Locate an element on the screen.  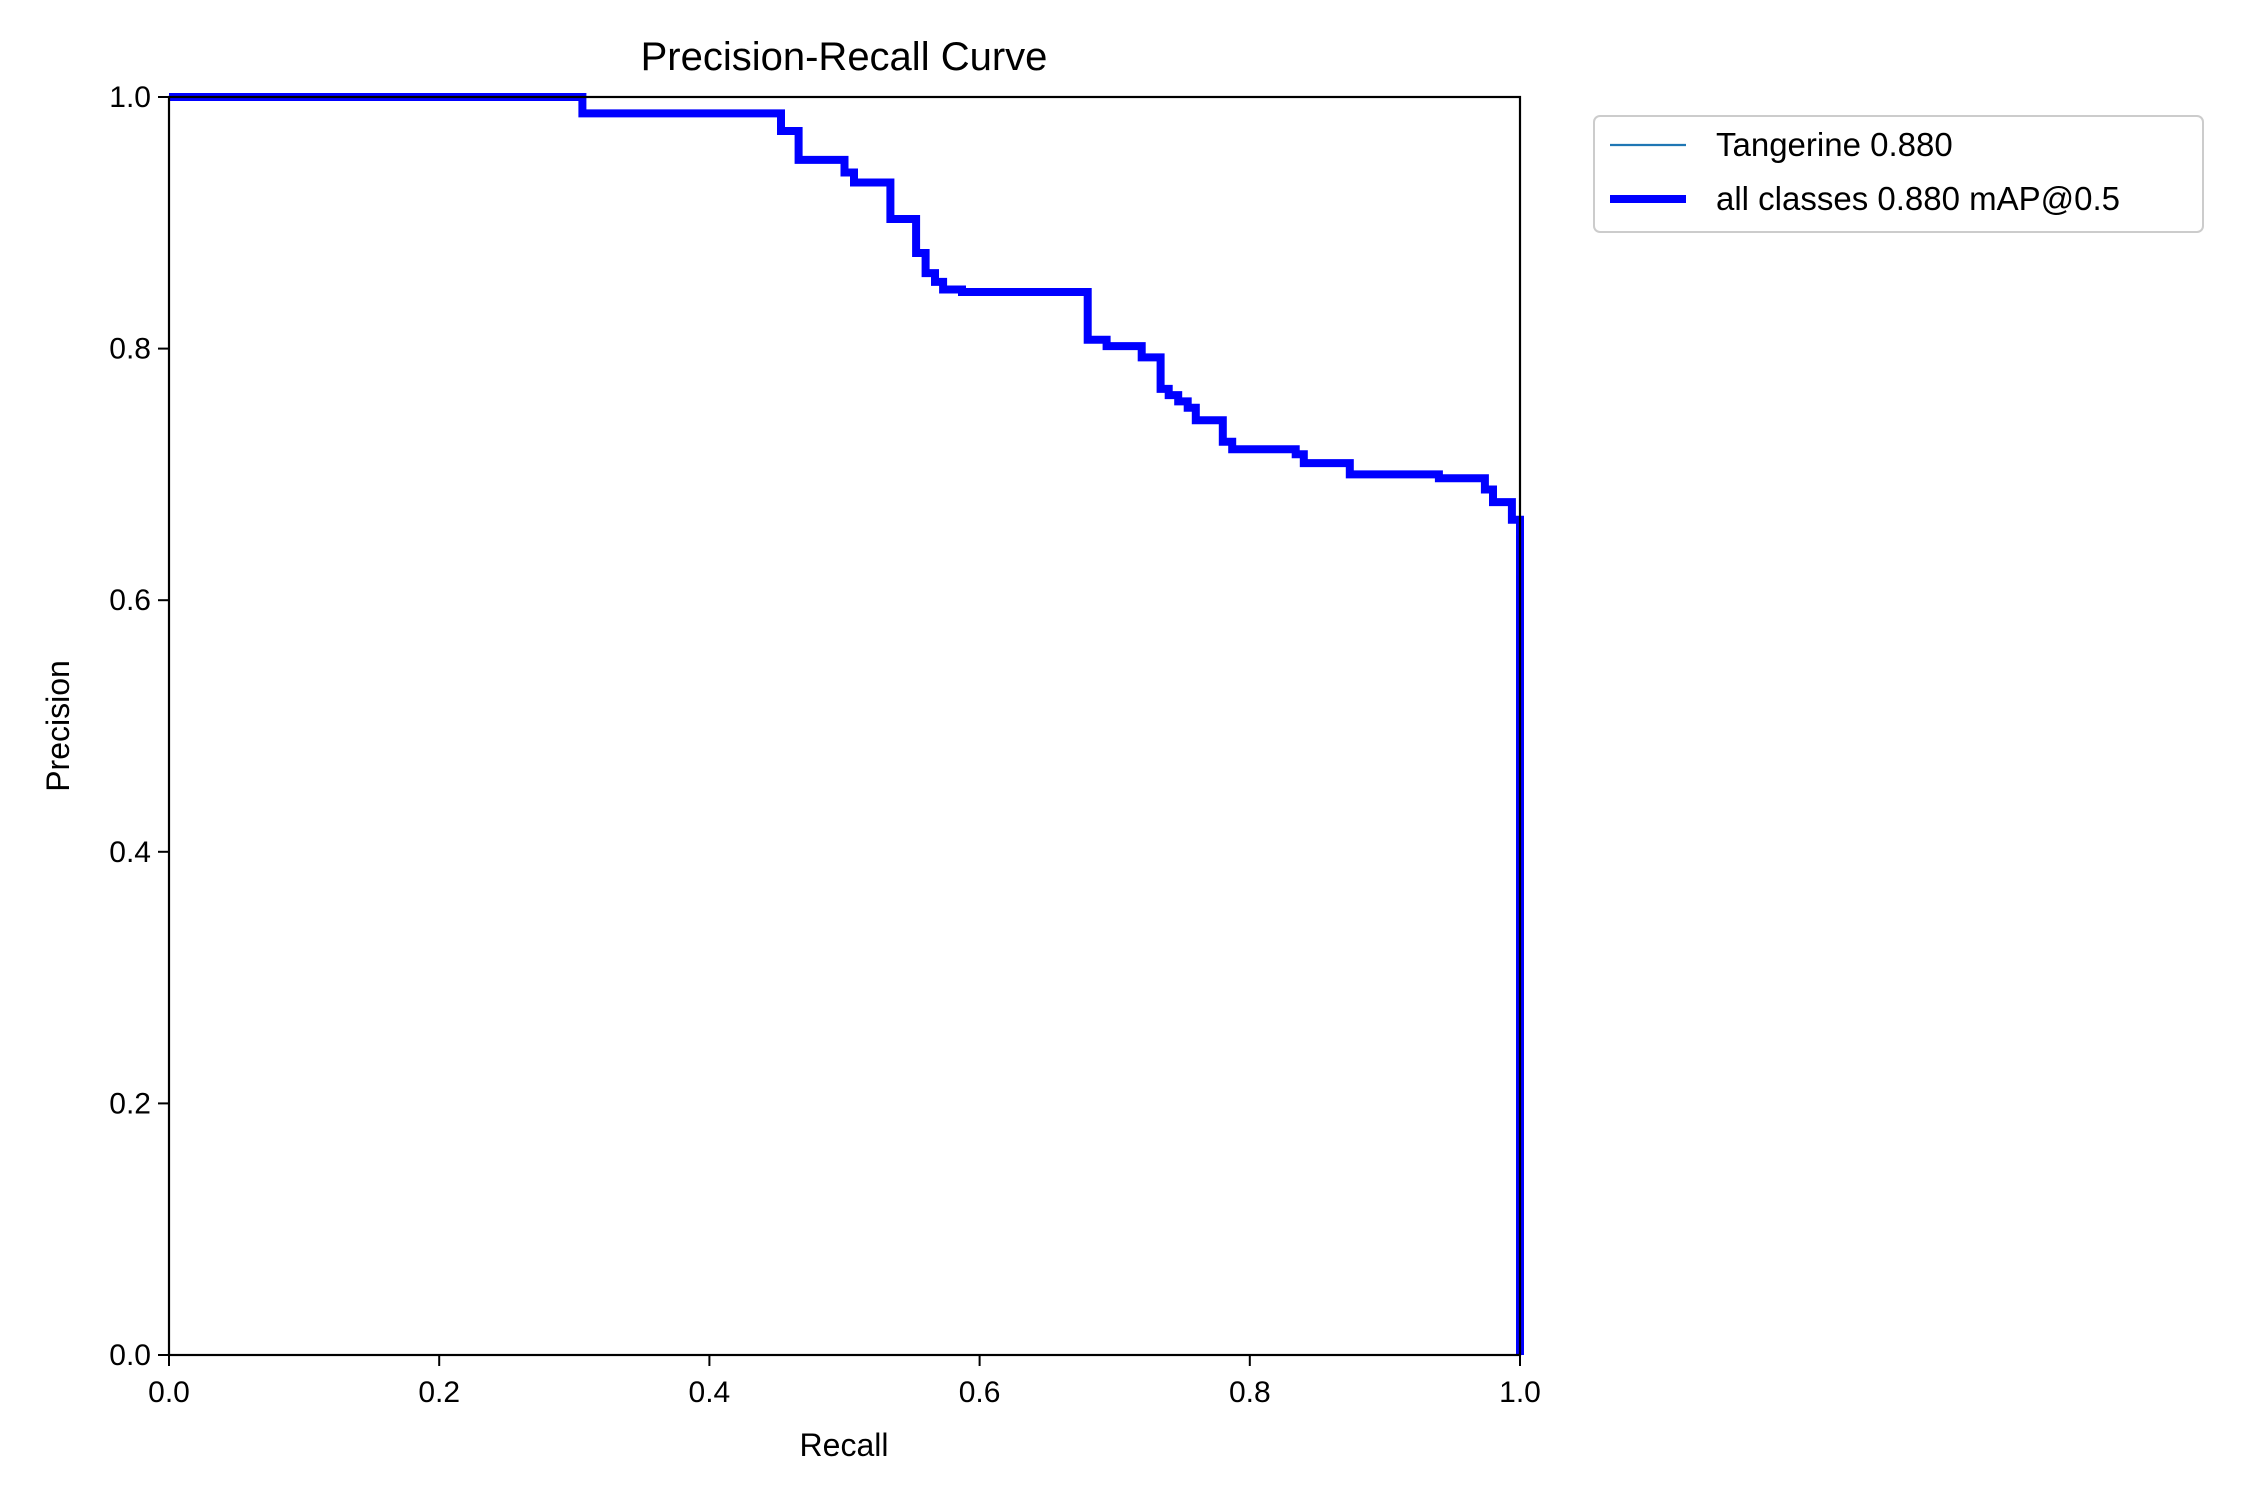
y-tick-label: 0.0 is located at coordinates (130, 1355).